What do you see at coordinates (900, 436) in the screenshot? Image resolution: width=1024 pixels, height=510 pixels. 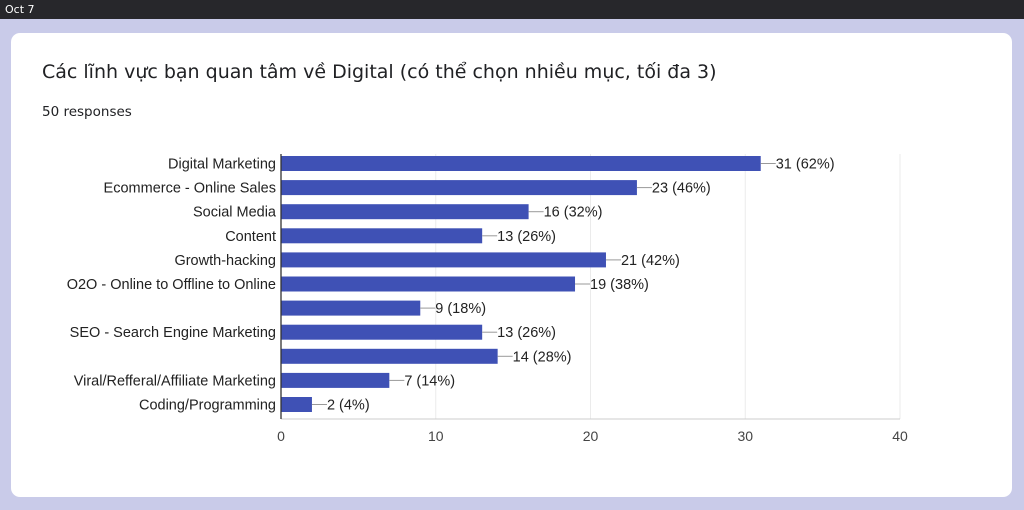 I see `x-tick-label: 40` at bounding box center [900, 436].